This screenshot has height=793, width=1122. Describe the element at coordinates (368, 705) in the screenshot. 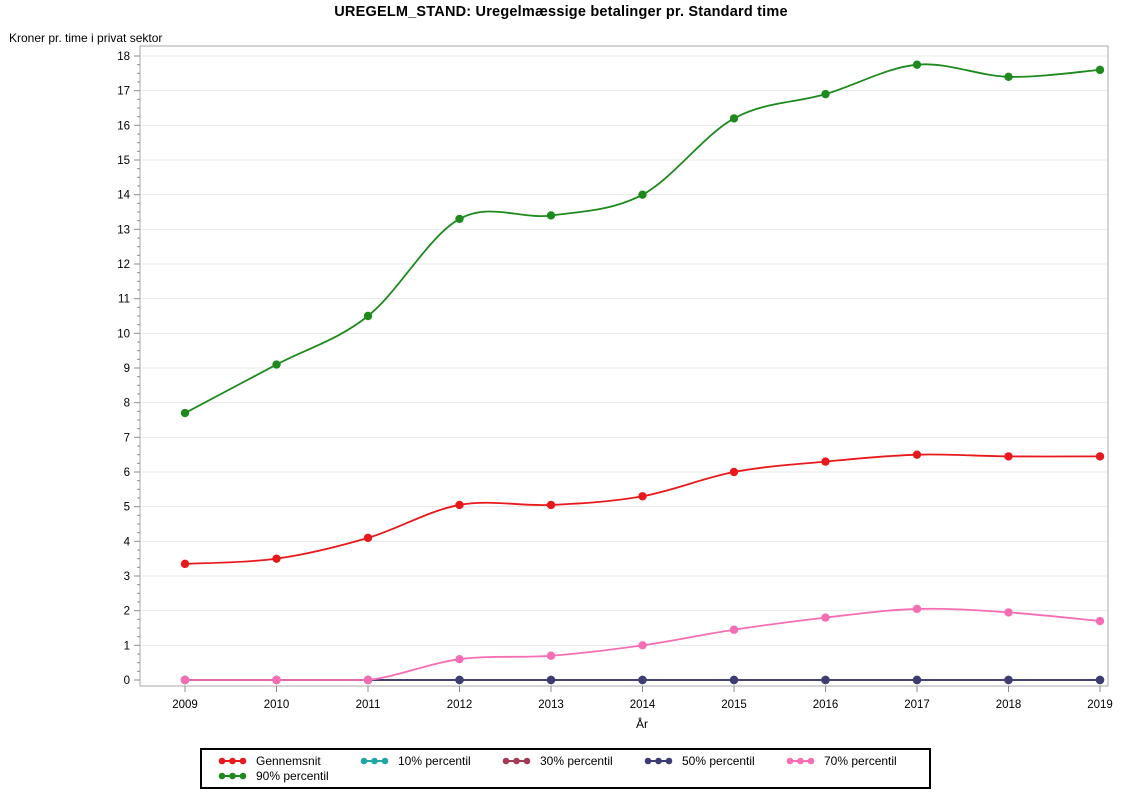

I see `x-tick-label: 2011` at that location.